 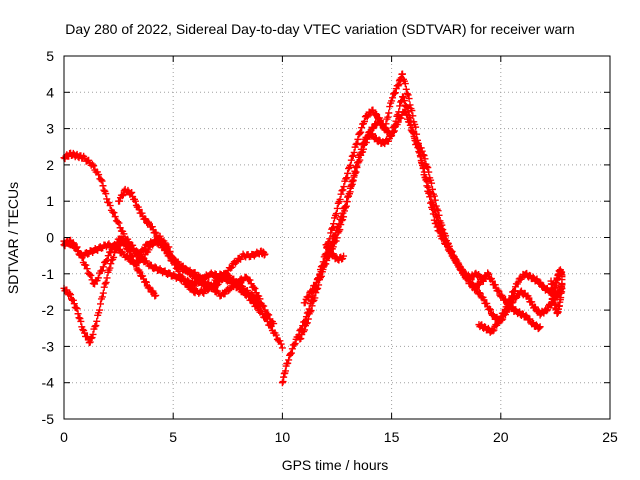 What do you see at coordinates (48, 419) in the screenshot?
I see `y-tick-label: -5` at bounding box center [48, 419].